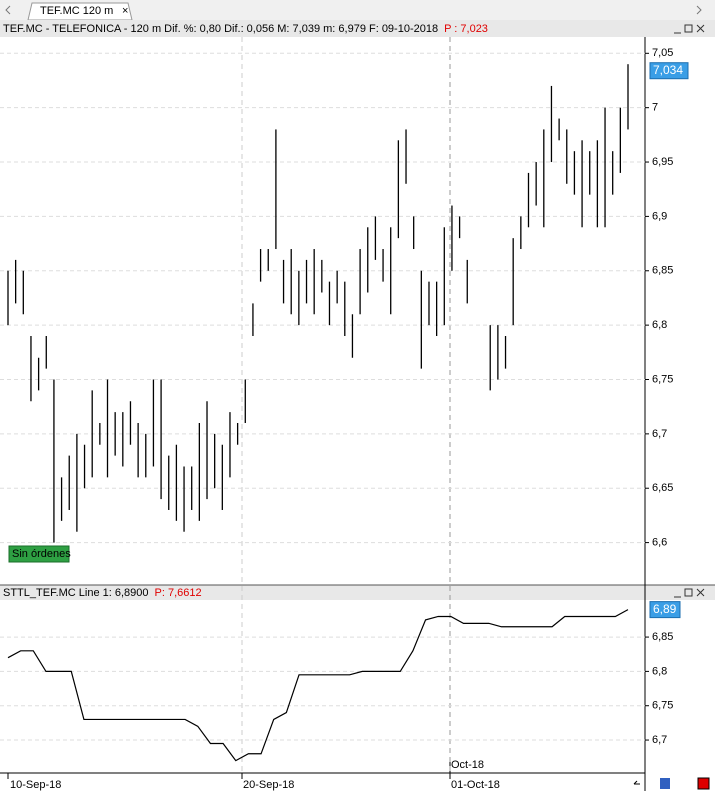 The height and width of the screenshot is (791, 715). I want to click on last-value-label: 6,89, so click(665, 609).